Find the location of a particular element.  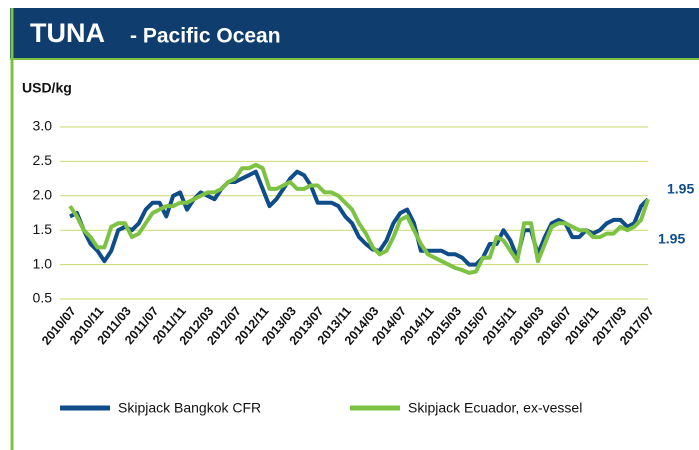

chart-subtitle: - Pacific Ocean is located at coordinates (205, 36).